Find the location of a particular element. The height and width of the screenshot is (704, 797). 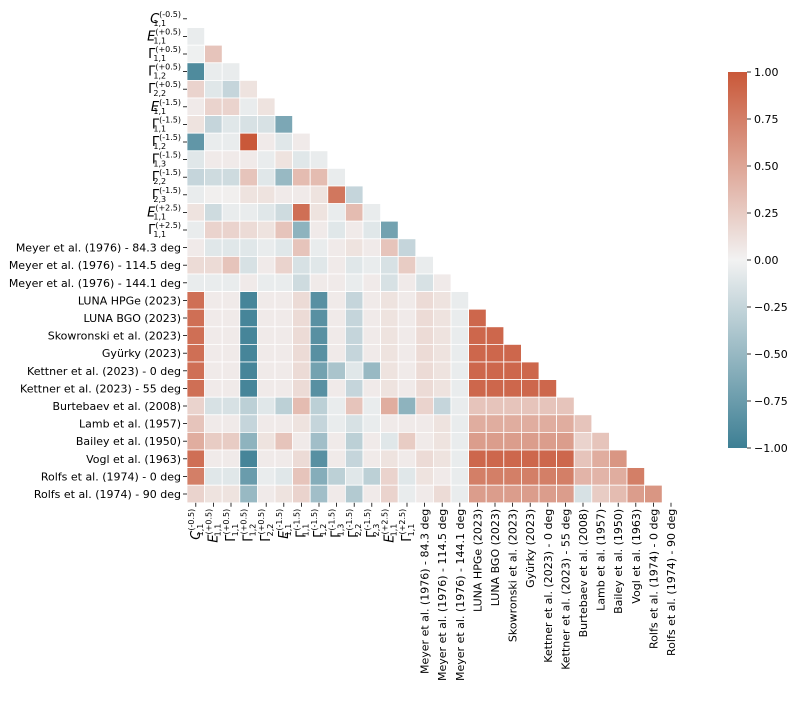

x-tick-label: Γ(+2.5)1,1 is located at coordinates (407, 525).